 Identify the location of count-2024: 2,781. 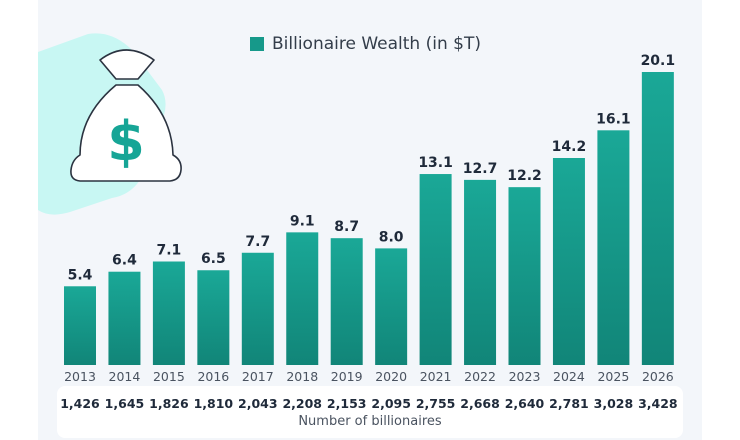
(569, 403).